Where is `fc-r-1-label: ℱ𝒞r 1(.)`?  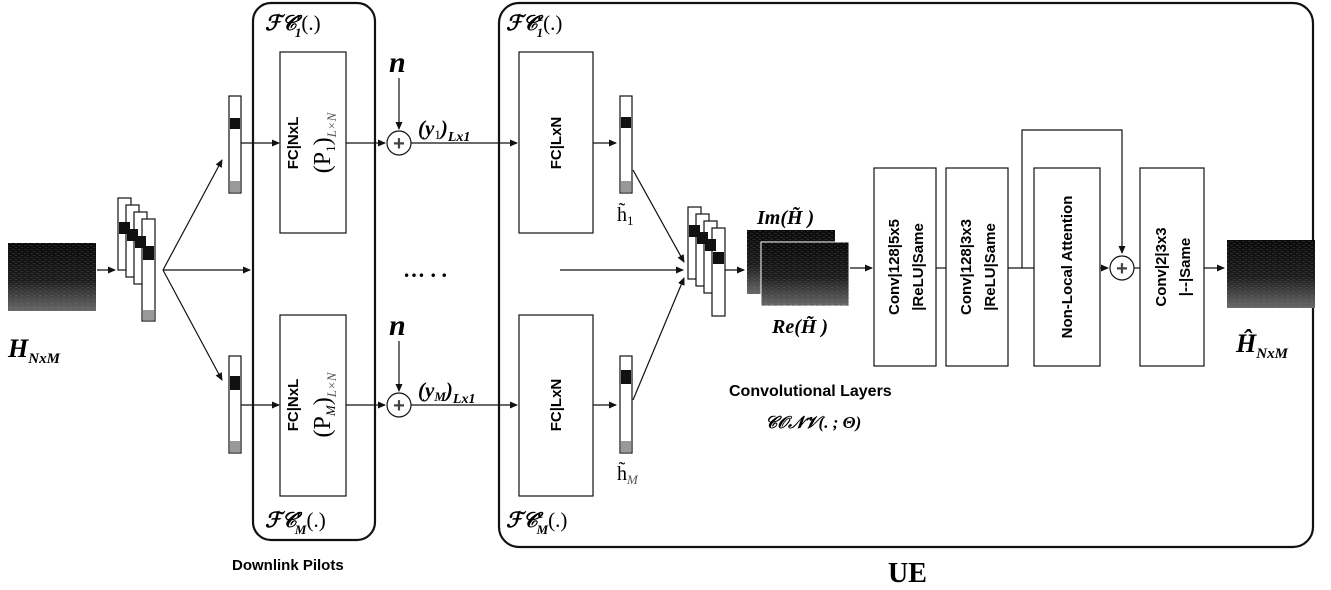
fc-r-1-label: ℱ𝒞r 1(.) is located at coordinates (293, 24).